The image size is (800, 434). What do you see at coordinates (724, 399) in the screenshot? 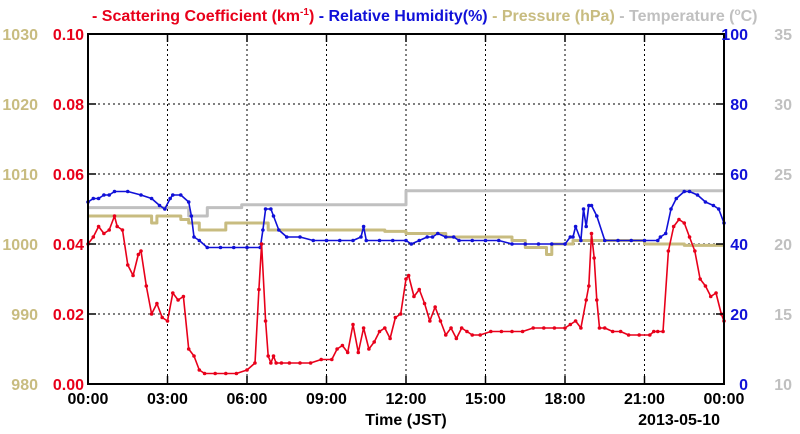
I see `x-tick-label: 00:00` at bounding box center [724, 399].